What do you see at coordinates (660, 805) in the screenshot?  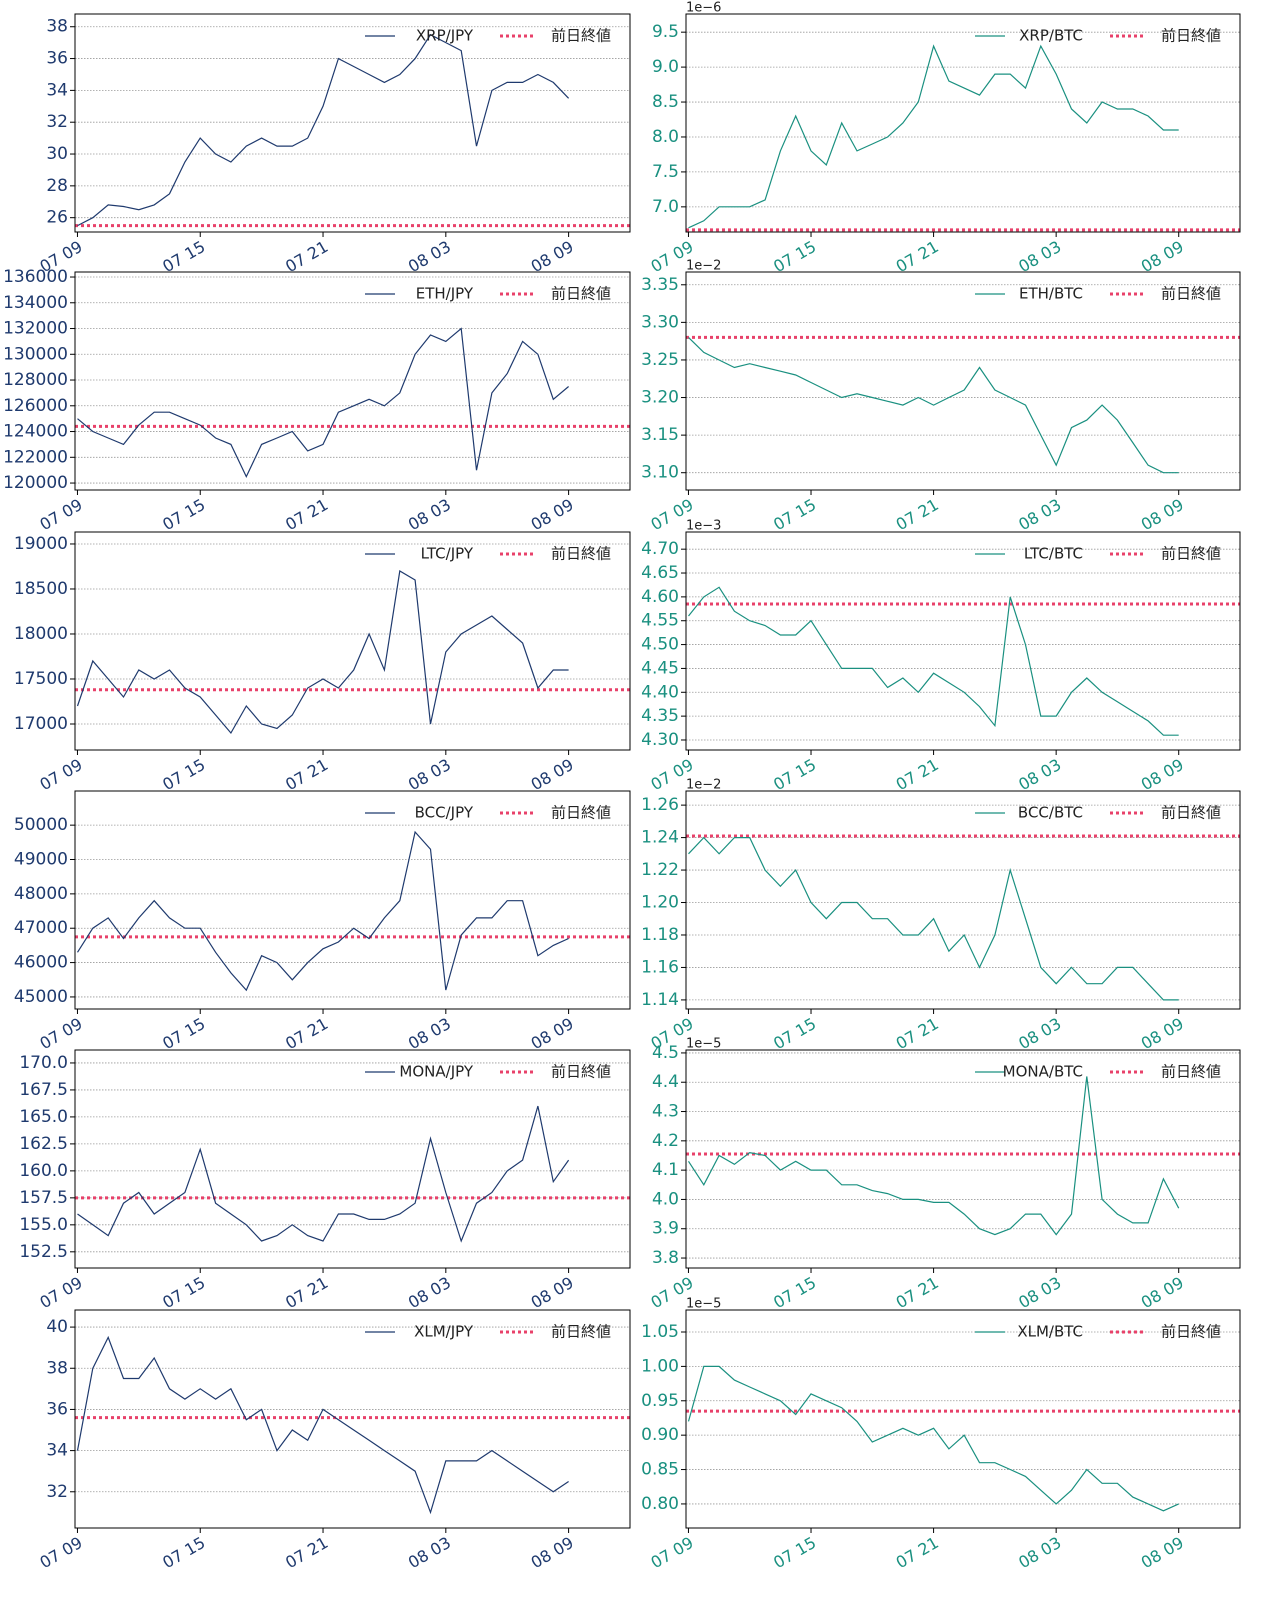 I see `y-tick-label: 1.26` at bounding box center [660, 805].